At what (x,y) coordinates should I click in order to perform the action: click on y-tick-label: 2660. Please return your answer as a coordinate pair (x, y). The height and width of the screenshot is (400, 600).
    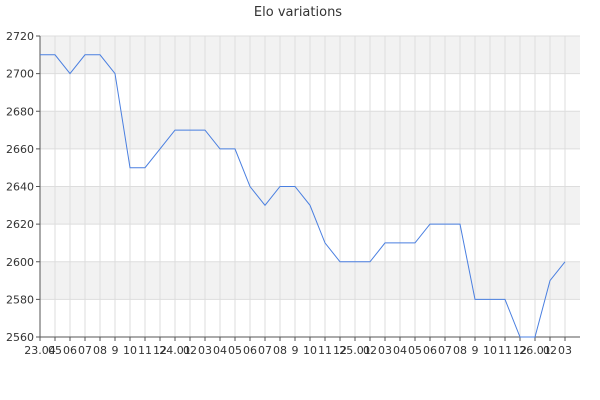
    Looking at the image, I should click on (20, 149).